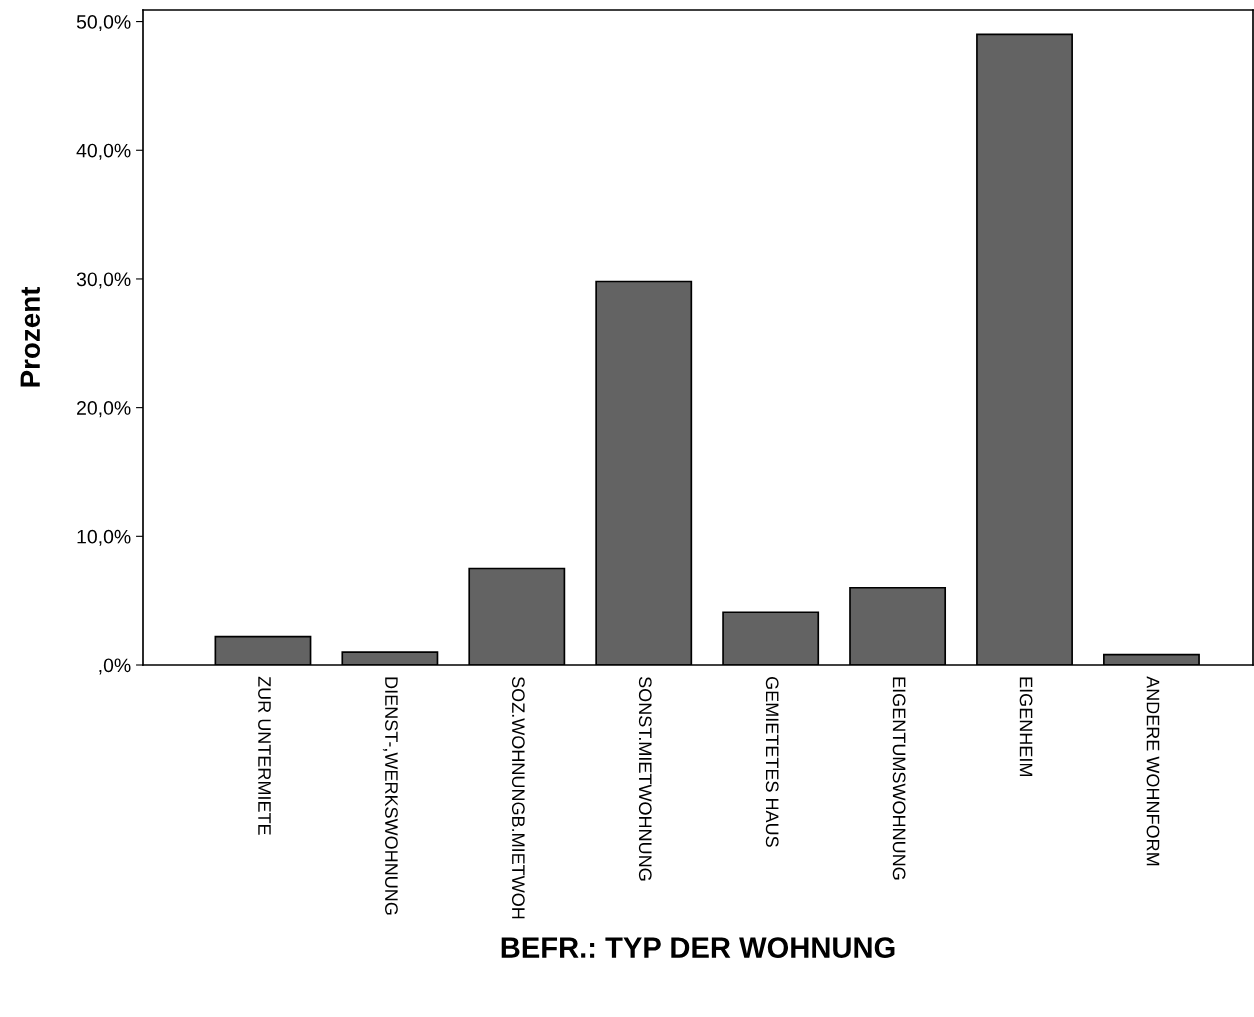  What do you see at coordinates (645, 778) in the screenshot?
I see `x-tick-label: SONST.MIETWOHNUNG` at bounding box center [645, 778].